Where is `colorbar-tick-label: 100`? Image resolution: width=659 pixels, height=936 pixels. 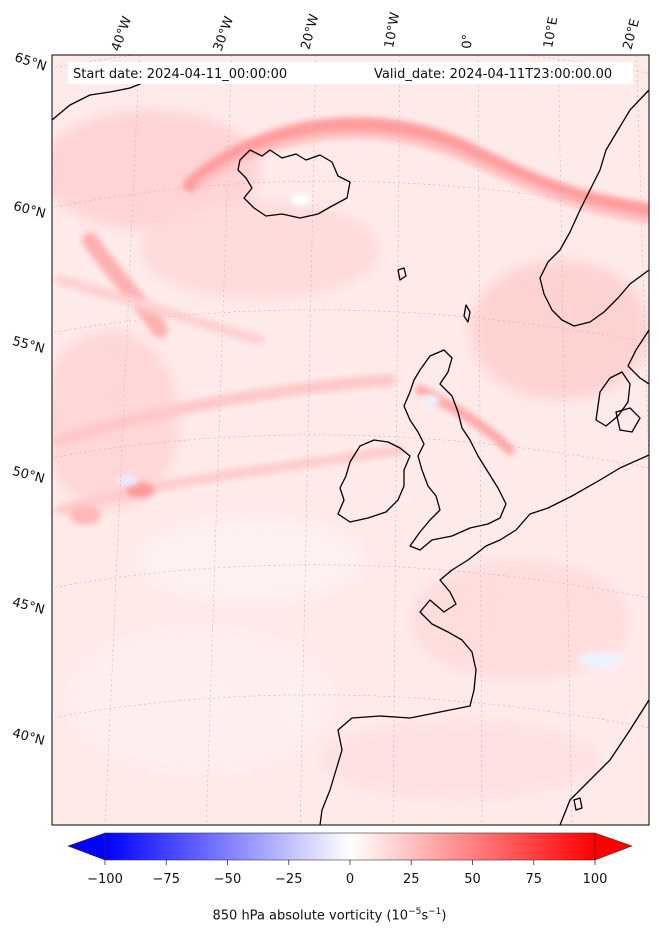 colorbar-tick-label: 100 is located at coordinates (595, 879).